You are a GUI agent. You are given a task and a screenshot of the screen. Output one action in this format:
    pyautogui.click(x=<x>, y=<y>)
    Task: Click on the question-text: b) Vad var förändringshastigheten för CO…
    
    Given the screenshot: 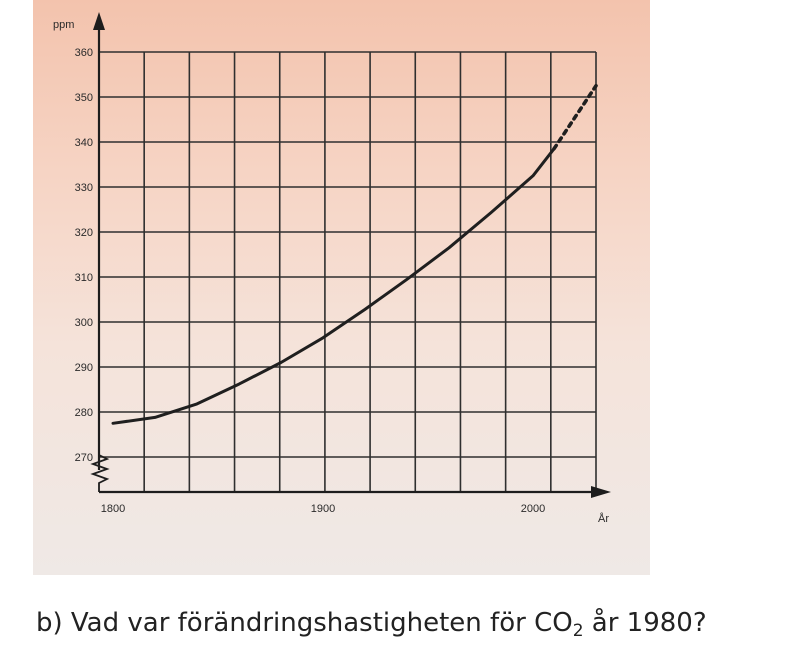 What is the action you would take?
    pyautogui.click(x=371, y=624)
    